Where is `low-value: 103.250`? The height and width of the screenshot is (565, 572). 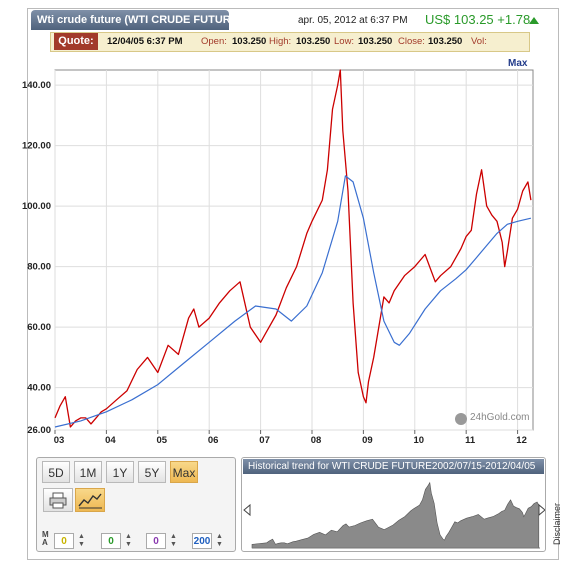
low-value: 103.250 is located at coordinates (375, 41).